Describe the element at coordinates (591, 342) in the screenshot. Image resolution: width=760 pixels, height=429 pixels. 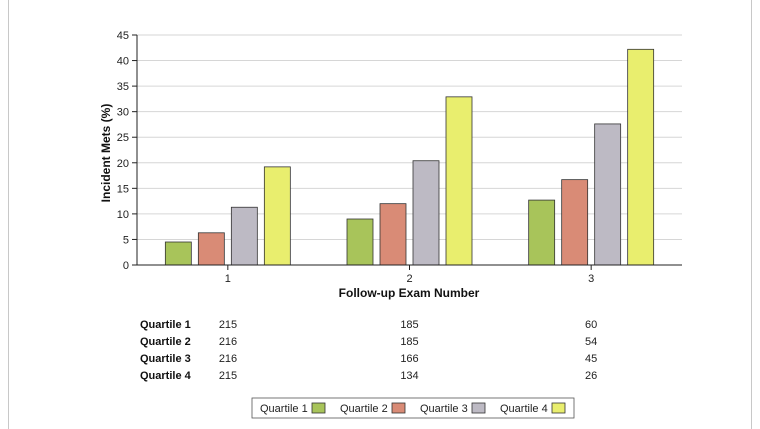
I see `table-cell: 54` at that location.